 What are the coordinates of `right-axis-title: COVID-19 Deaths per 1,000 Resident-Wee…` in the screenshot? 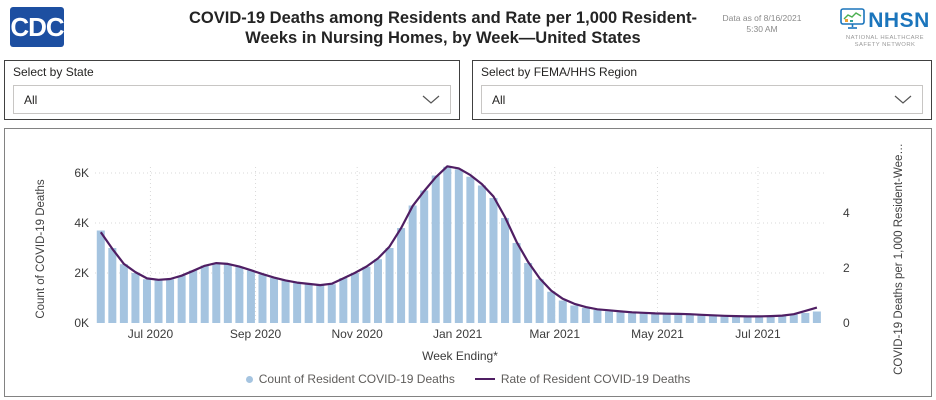 It's located at (899, 259).